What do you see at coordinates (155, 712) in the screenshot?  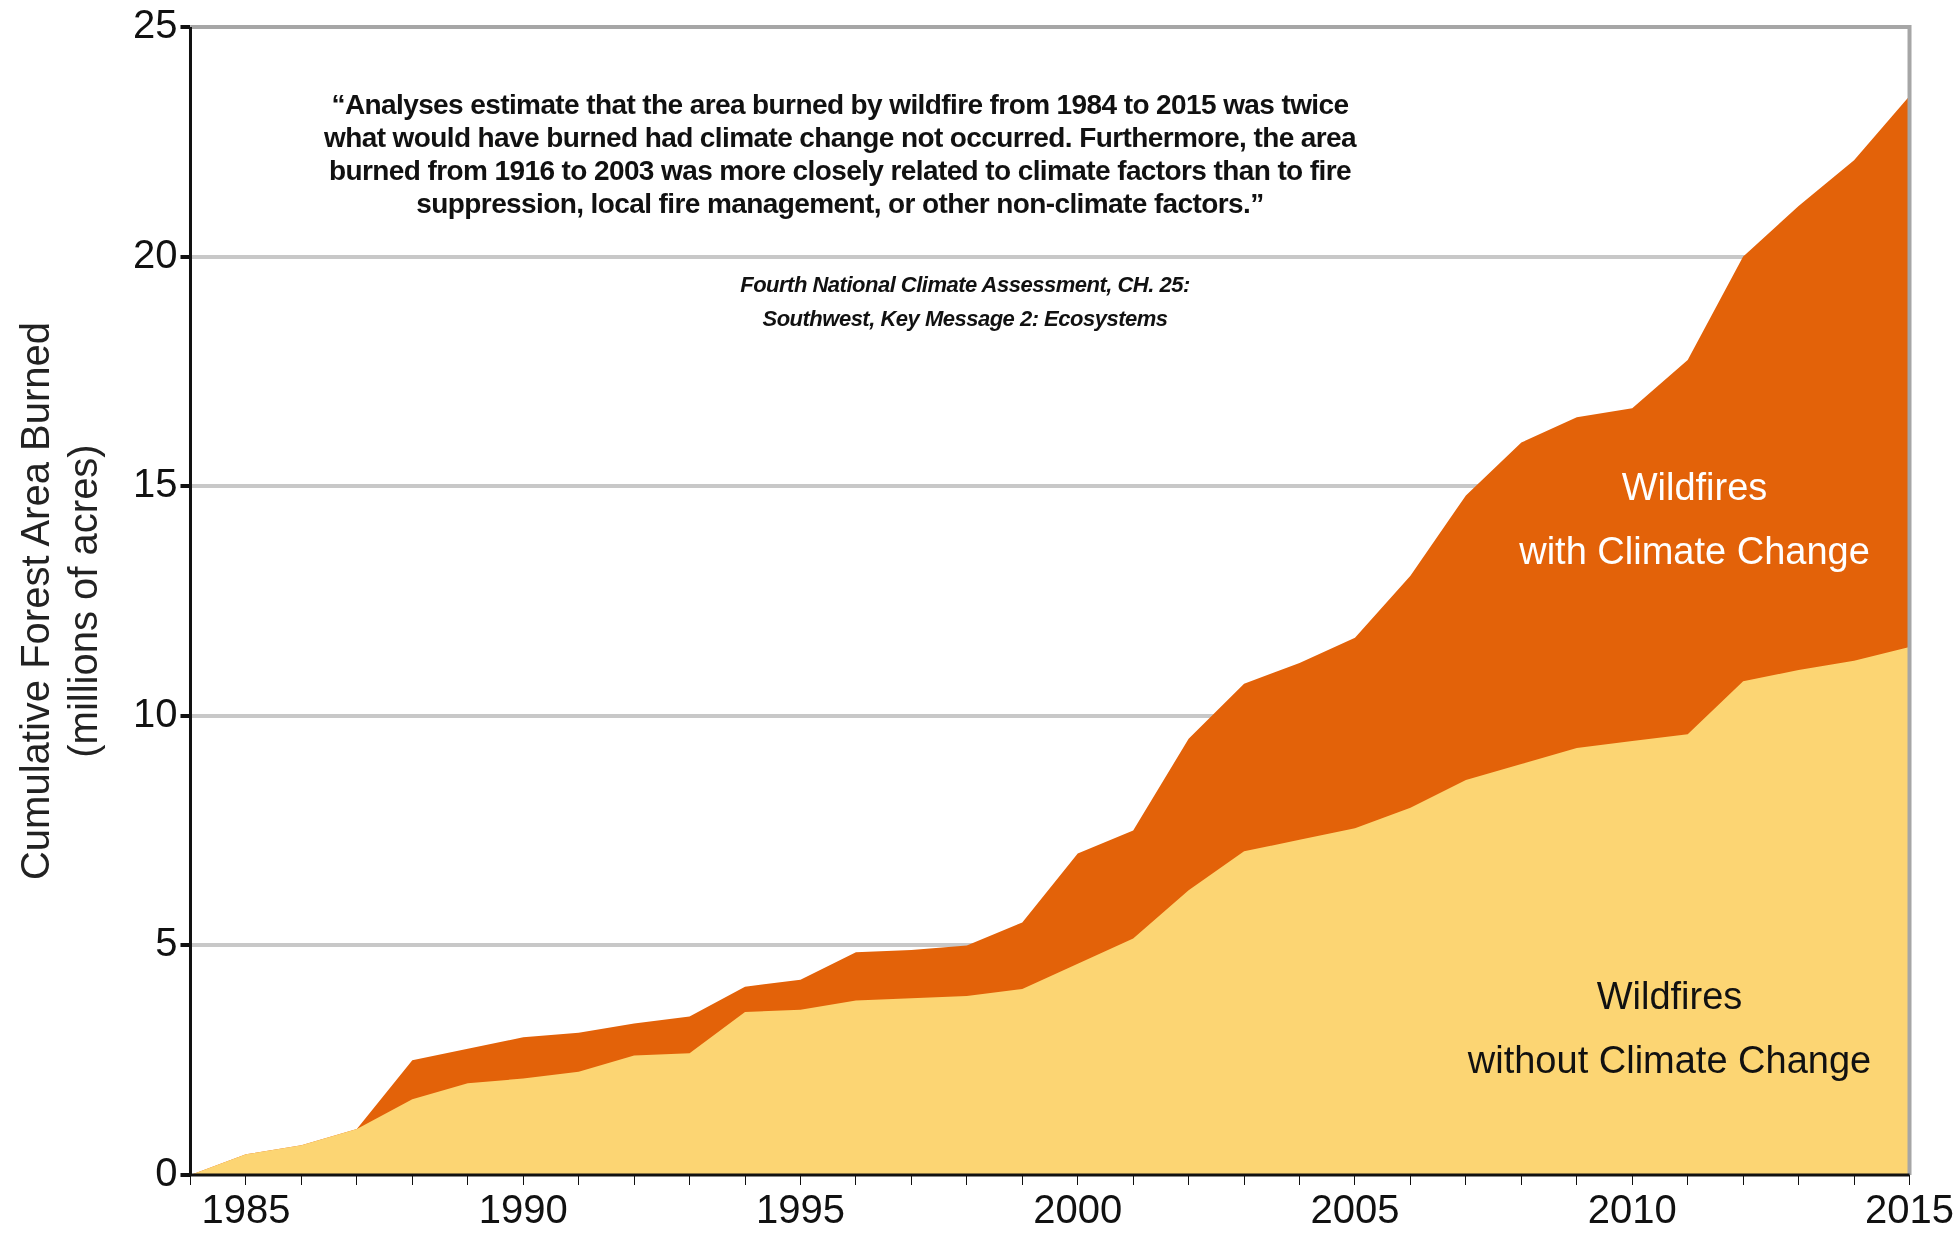 I see `y-tick-label: 10` at bounding box center [155, 712].